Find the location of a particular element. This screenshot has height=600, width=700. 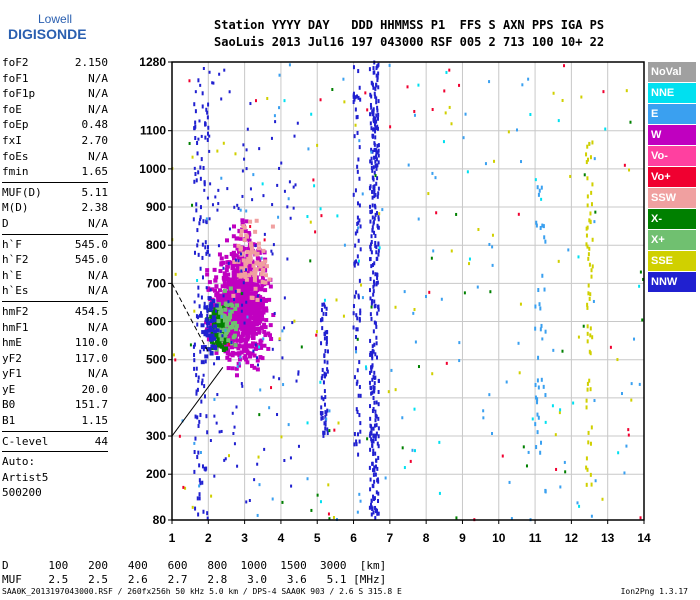

muf-value: 3.0 is located at coordinates (247, 579).